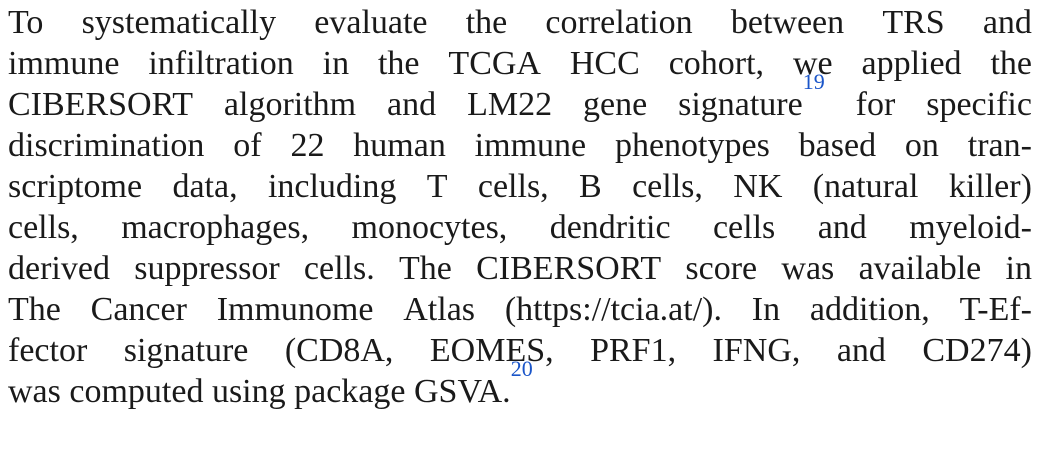 The height and width of the screenshot is (463, 1040). What do you see at coordinates (207, 268) in the screenshot?
I see `word: suppressor` at bounding box center [207, 268].